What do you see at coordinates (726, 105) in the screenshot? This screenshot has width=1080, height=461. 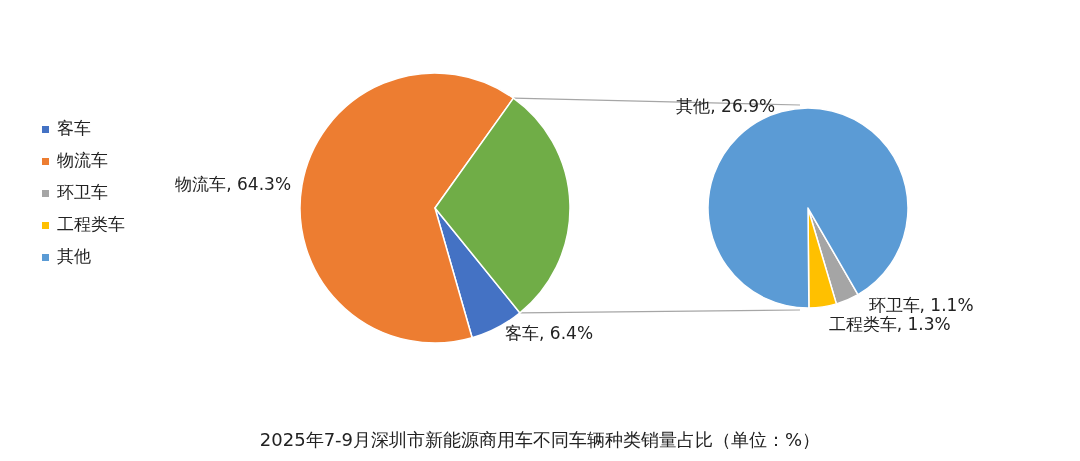 I see `data-label: 其他, 26.9%` at bounding box center [726, 105].